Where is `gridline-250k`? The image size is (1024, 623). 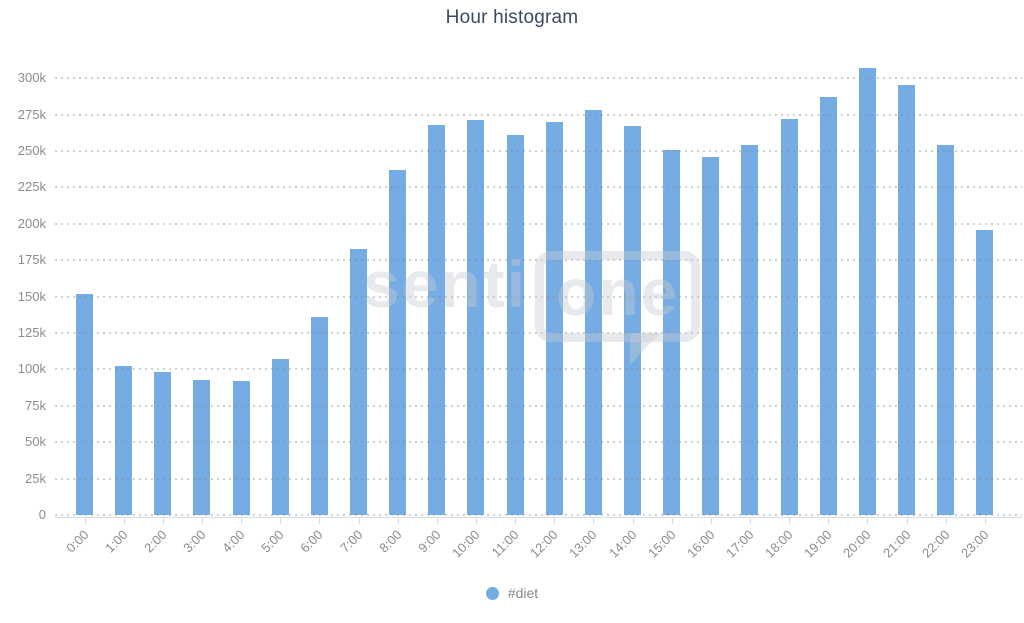 gridline-250k is located at coordinates (538, 151).